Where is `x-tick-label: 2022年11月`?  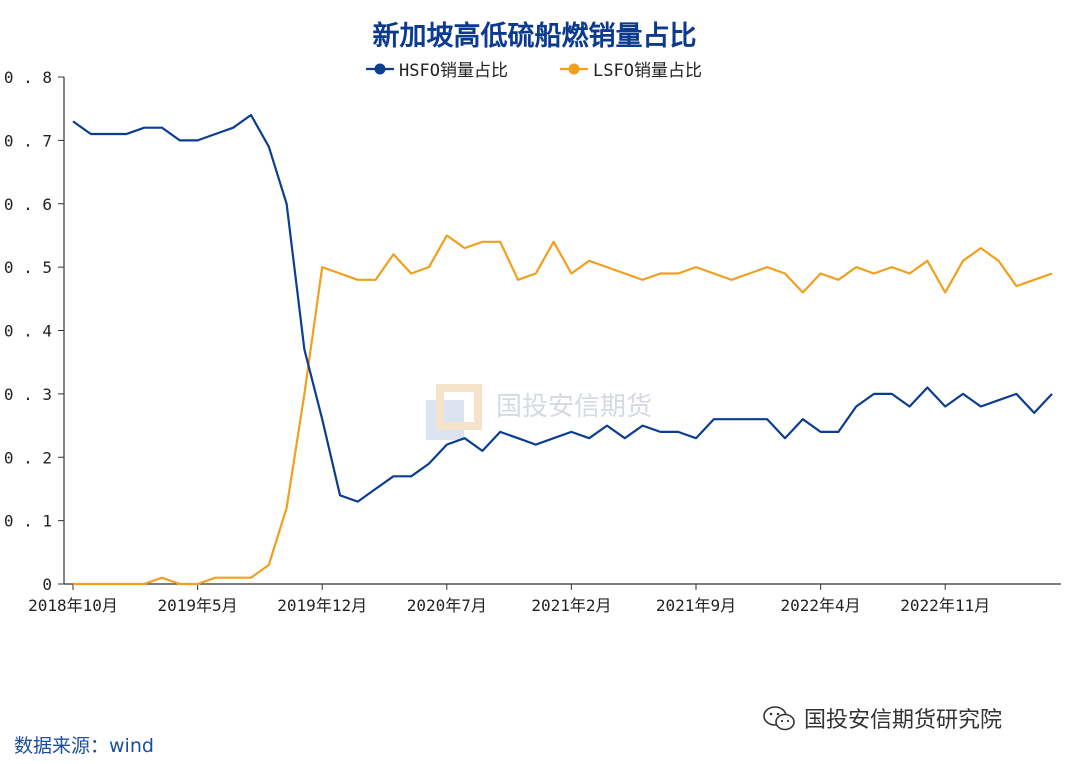
x-tick-label: 2022年11月 is located at coordinates (945, 605).